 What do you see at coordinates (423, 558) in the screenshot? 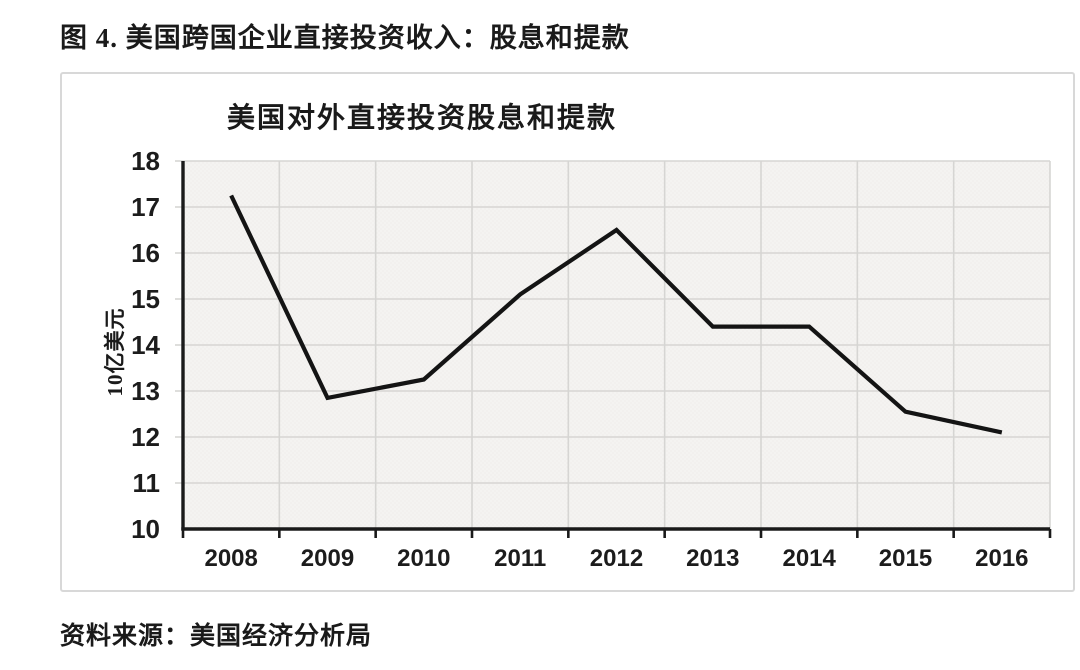
I see `x-tick-label: 2010` at bounding box center [423, 558].